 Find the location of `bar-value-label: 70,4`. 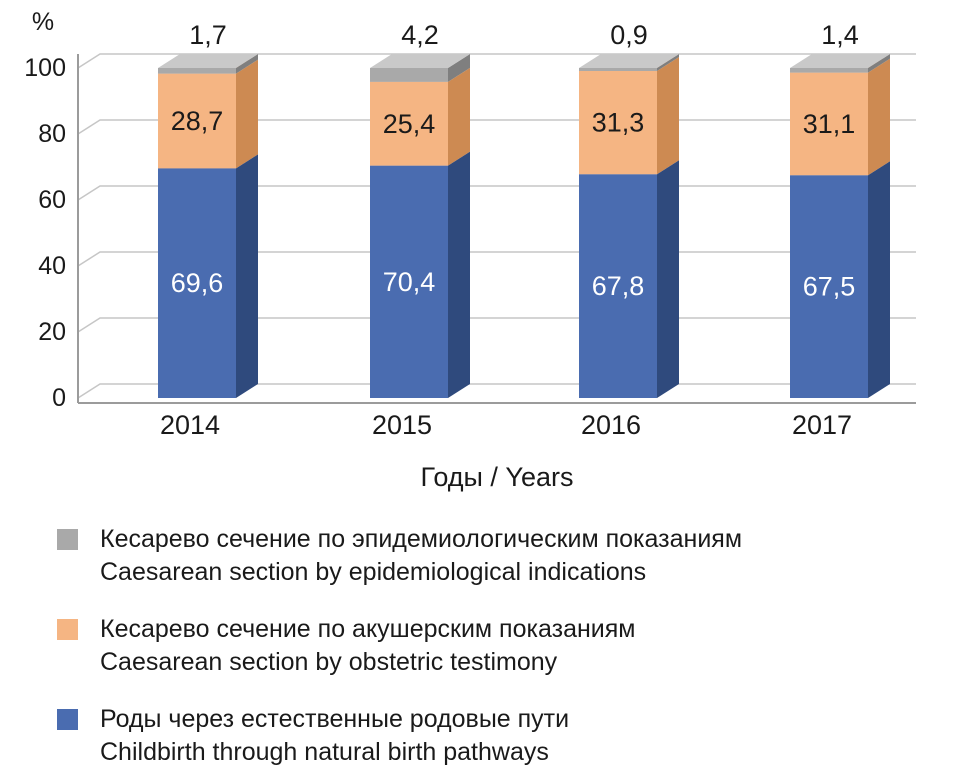

bar-value-label: 70,4 is located at coordinates (409, 282).